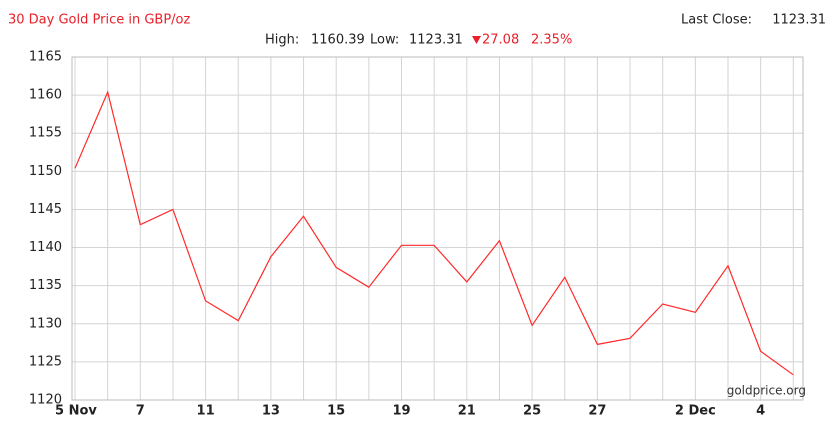  Describe the element at coordinates (384, 40) in the screenshot. I see `low-label: Low:` at that location.